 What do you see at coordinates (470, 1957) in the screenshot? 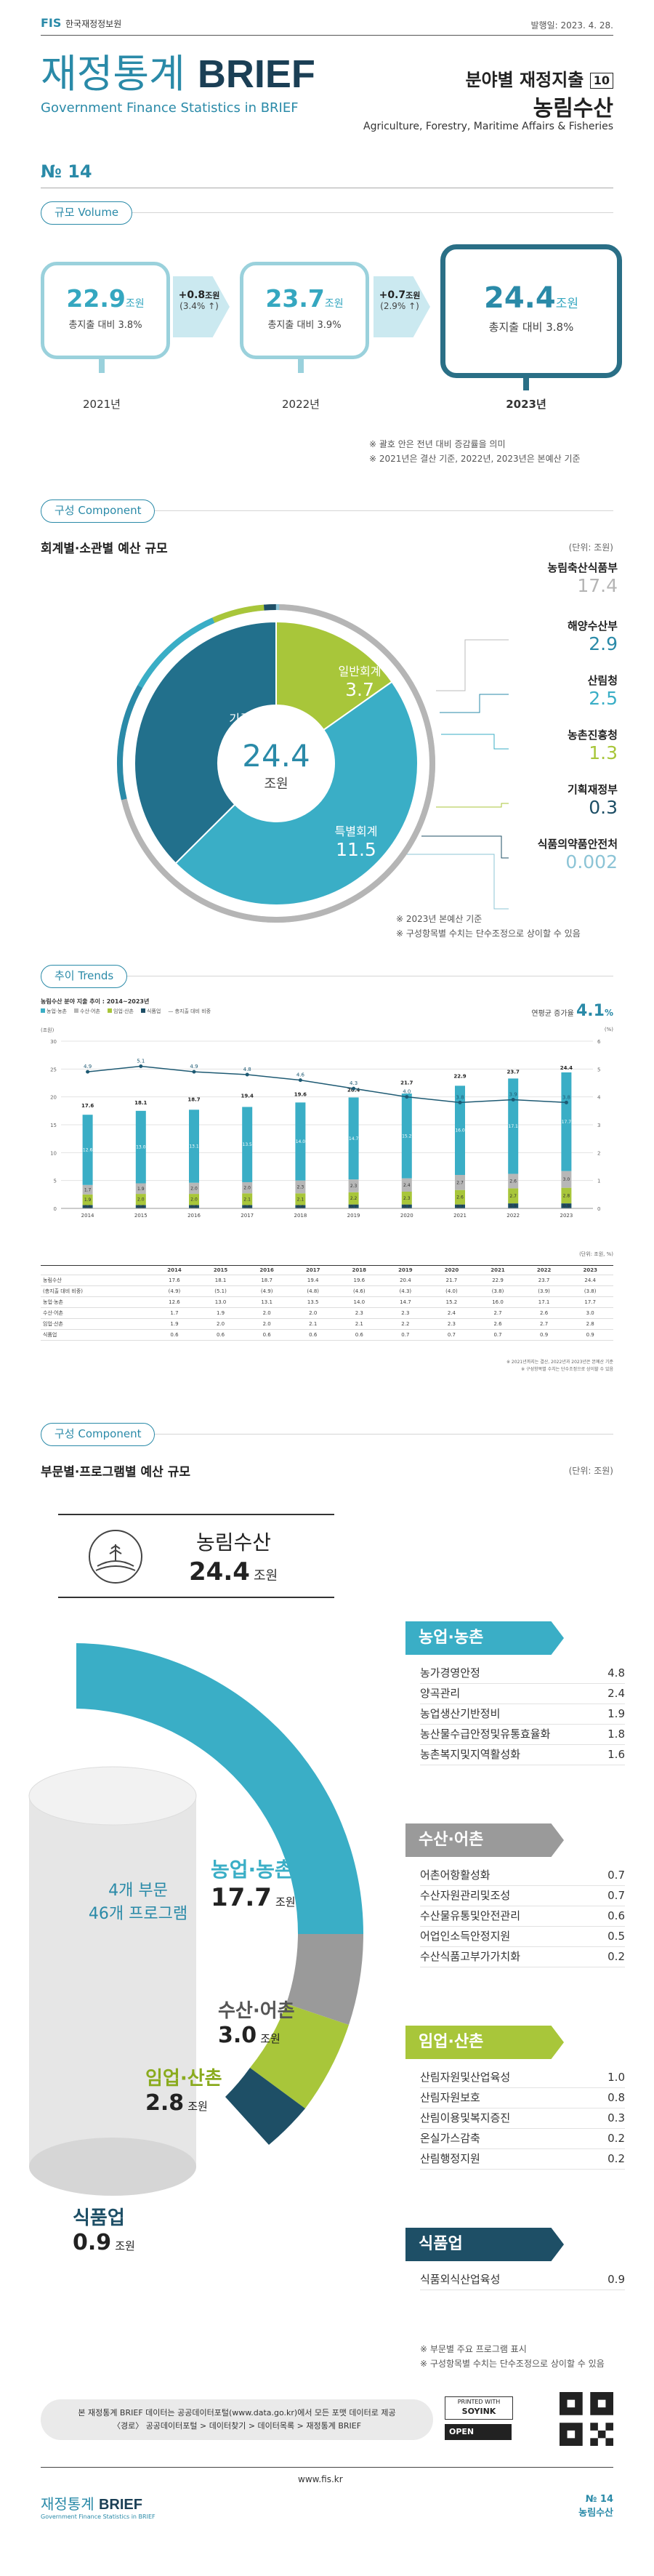
I see `program-name: 수산식품고부가가치화` at bounding box center [470, 1957].